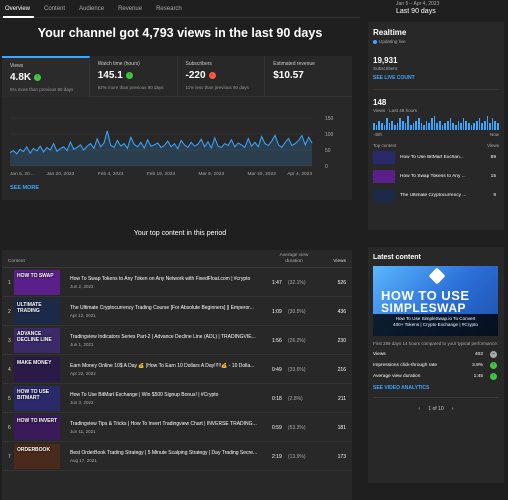 The image size is (508, 500). I want to click on metric-value: $10.57, so click(288, 75).